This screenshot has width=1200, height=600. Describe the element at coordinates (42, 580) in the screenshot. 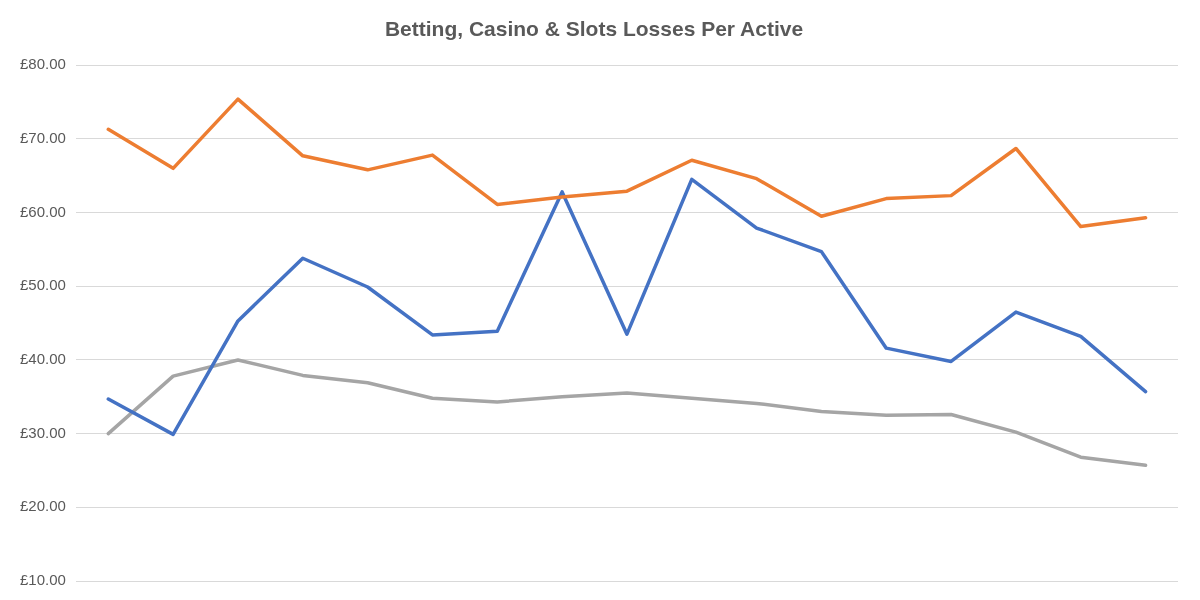

I see `y-tick-label: £10.00` at that location.